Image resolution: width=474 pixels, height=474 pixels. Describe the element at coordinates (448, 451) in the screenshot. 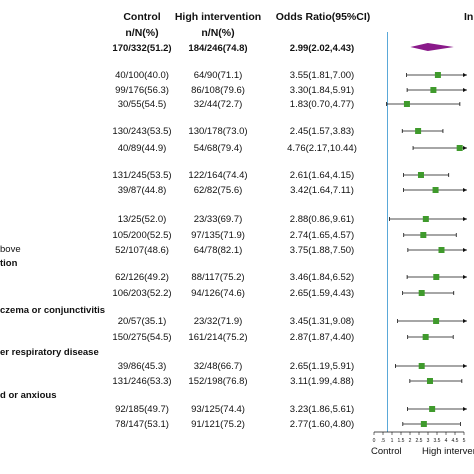

I see `axis-label-high-intervention: High intervent` at that location.